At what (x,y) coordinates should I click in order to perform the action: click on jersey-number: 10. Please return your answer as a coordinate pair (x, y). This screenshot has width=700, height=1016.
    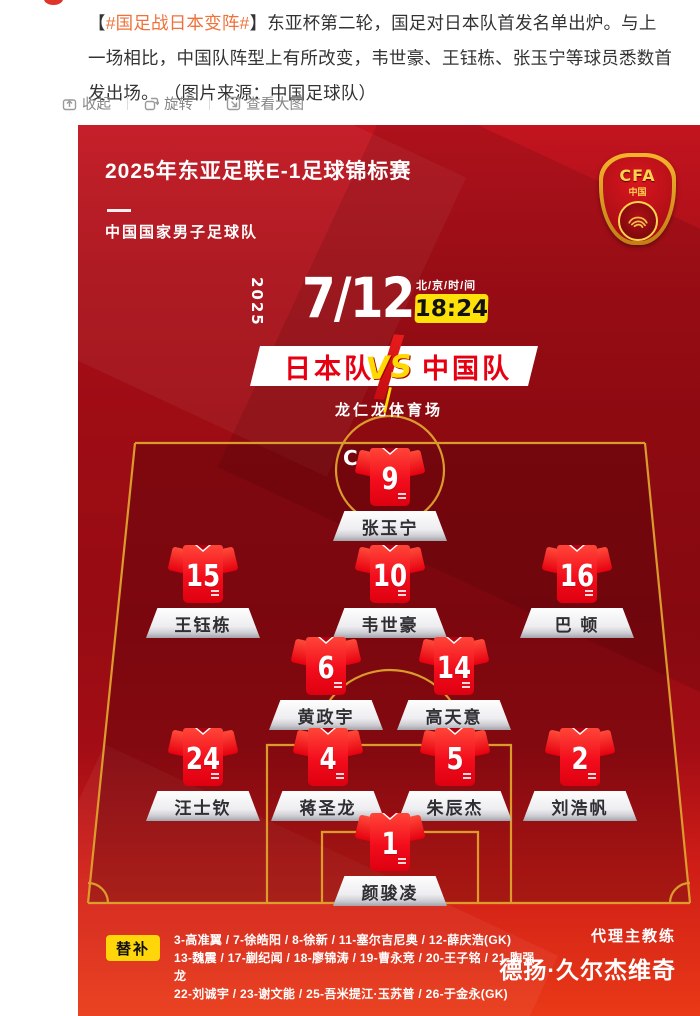
    Looking at the image, I should click on (390, 576).